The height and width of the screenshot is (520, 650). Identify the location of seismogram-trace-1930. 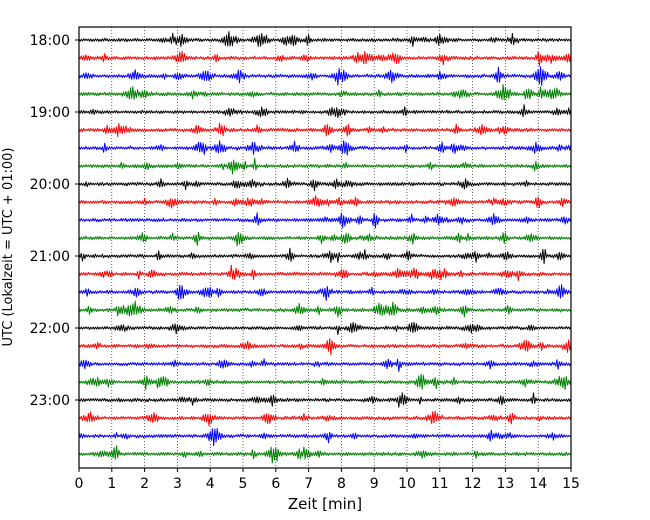
(325, 148).